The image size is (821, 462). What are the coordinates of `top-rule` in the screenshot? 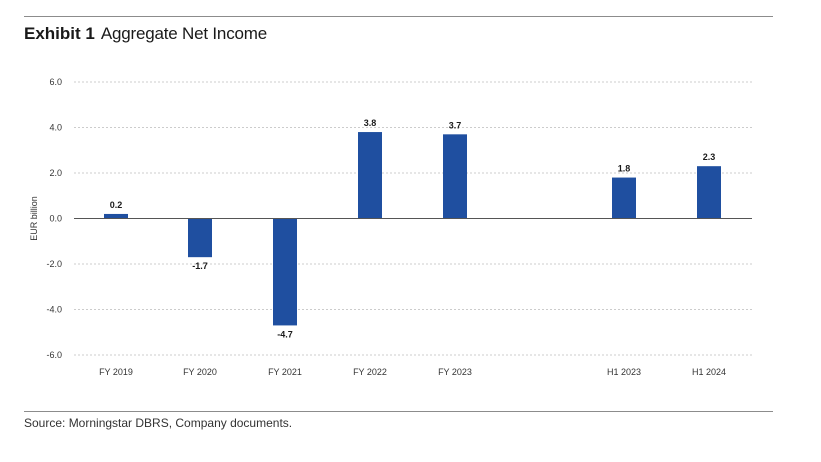 It's located at (398, 16).